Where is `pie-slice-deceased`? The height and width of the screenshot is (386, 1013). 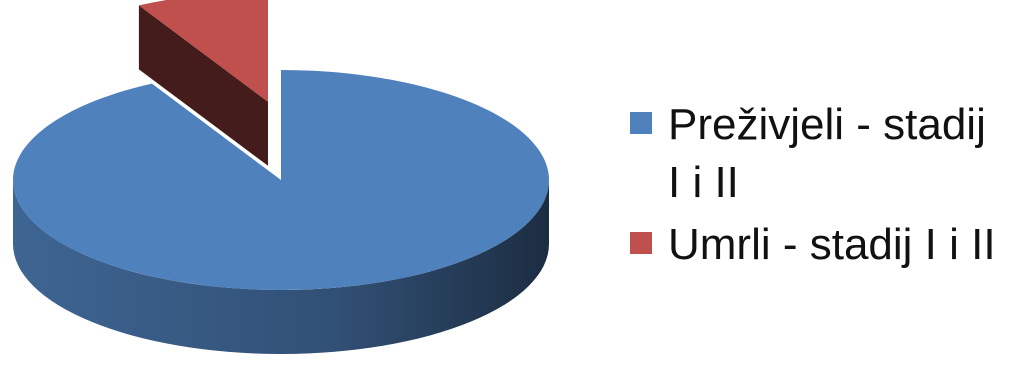 pie-slice-deceased is located at coordinates (203, 51).